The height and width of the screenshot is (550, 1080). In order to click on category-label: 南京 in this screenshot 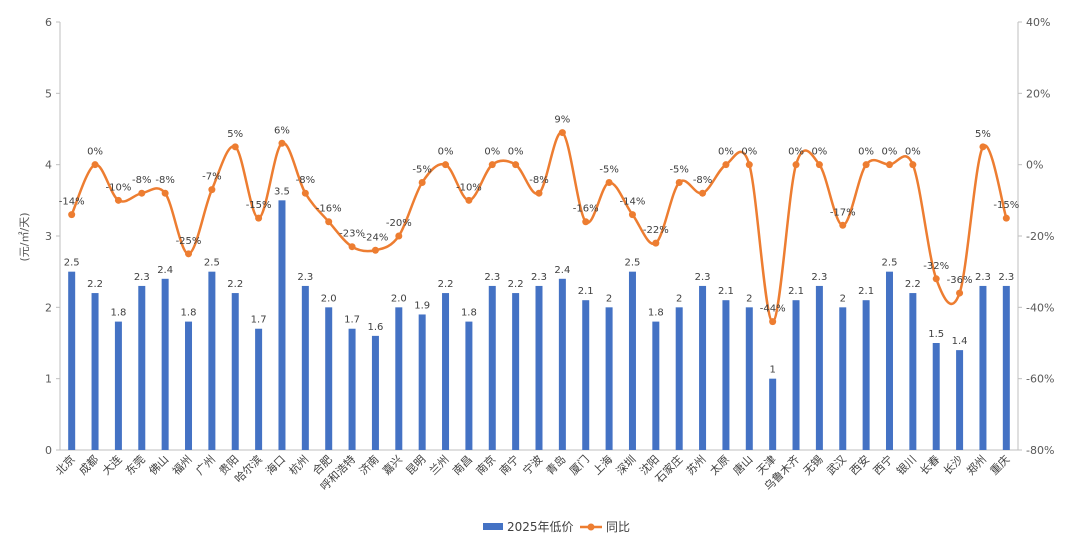, I will do `click(485, 464)`.